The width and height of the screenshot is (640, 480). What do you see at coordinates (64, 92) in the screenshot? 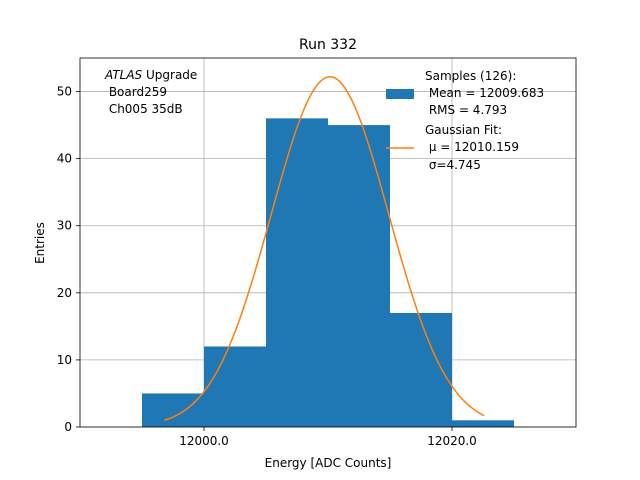
I see `y-tick-label: 50` at bounding box center [64, 92].